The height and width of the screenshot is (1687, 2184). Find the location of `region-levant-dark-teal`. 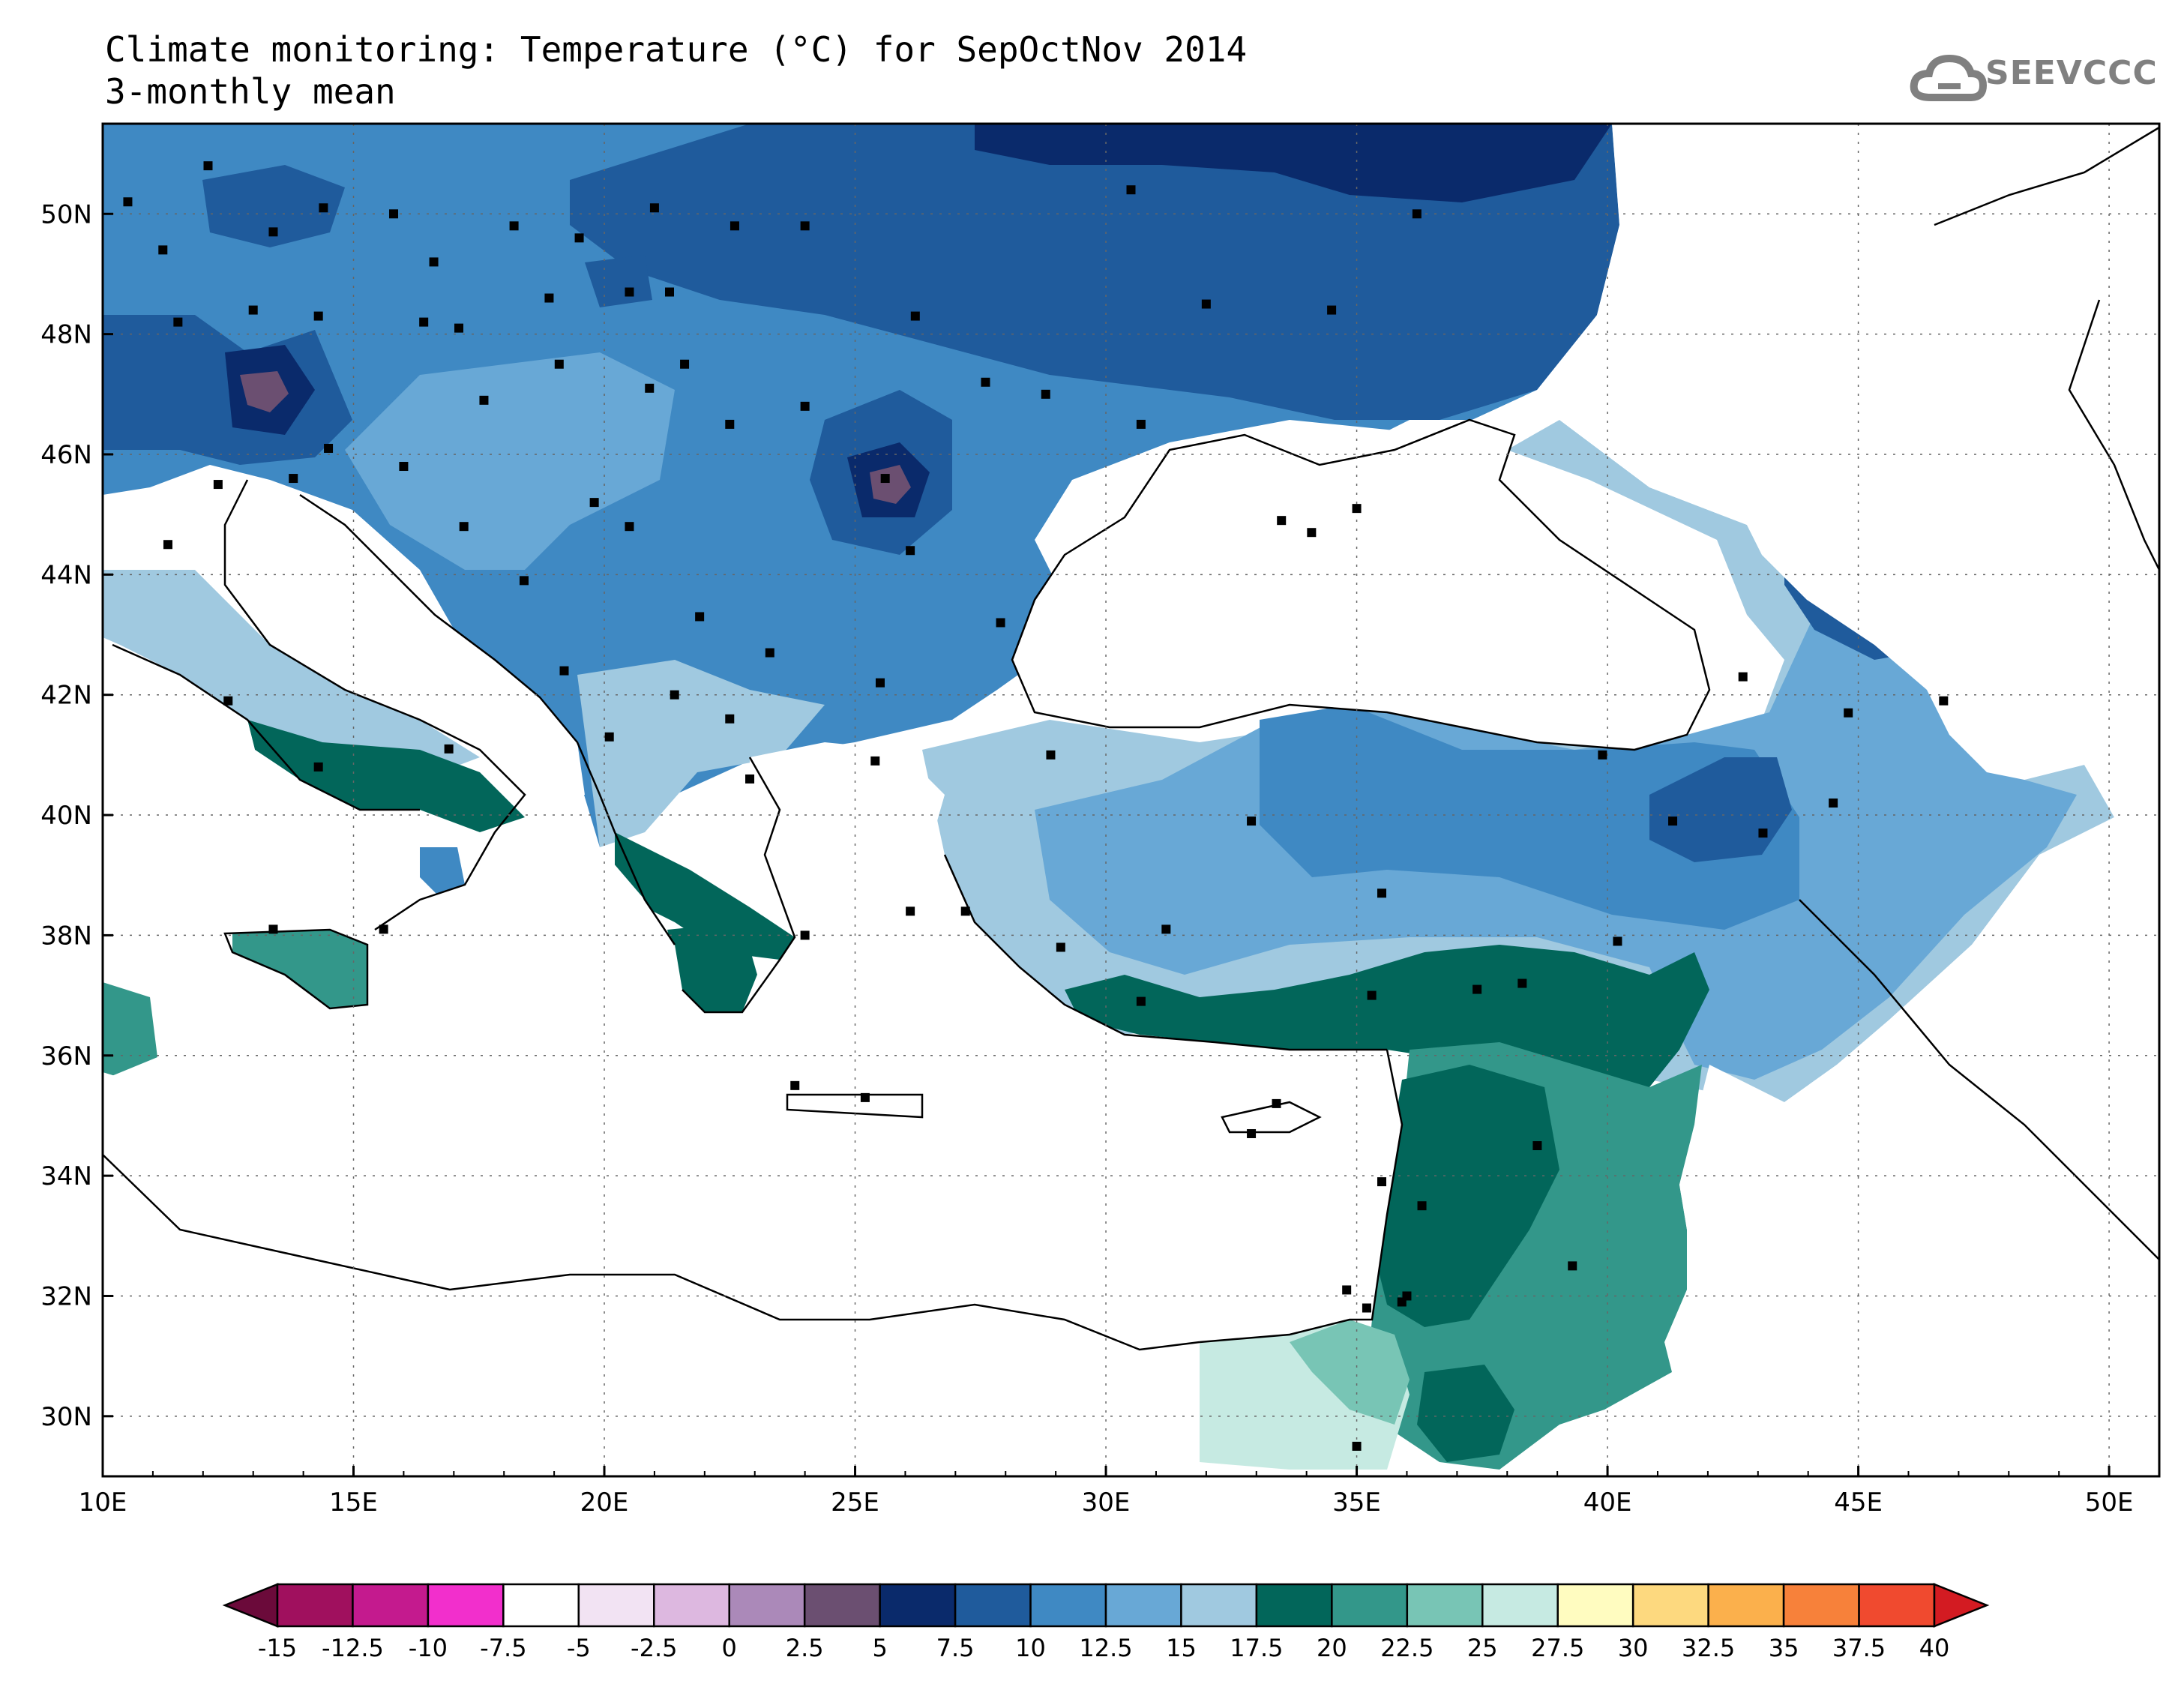

region-levant-dark-teal is located at coordinates (1465, 1196).